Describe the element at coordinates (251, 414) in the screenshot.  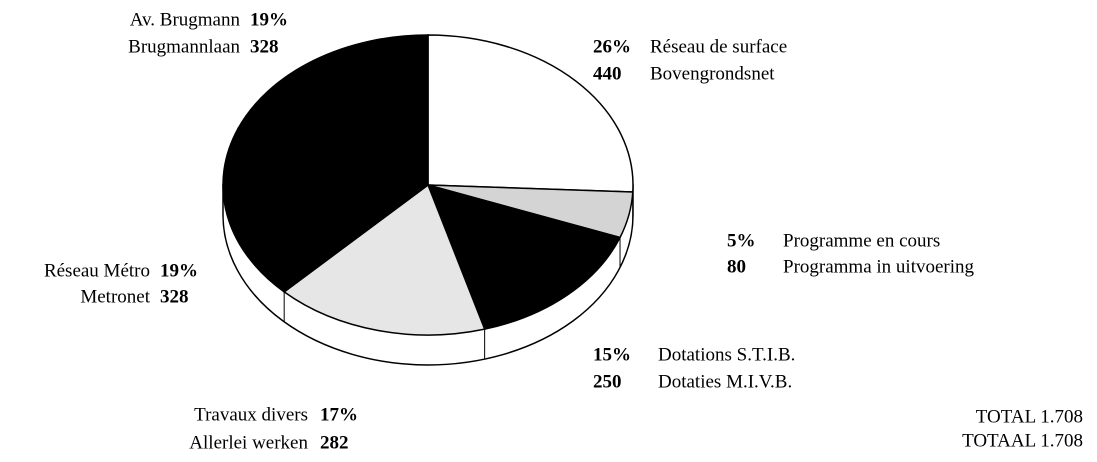
I see `slice-name-fr: Travaux divers` at that location.